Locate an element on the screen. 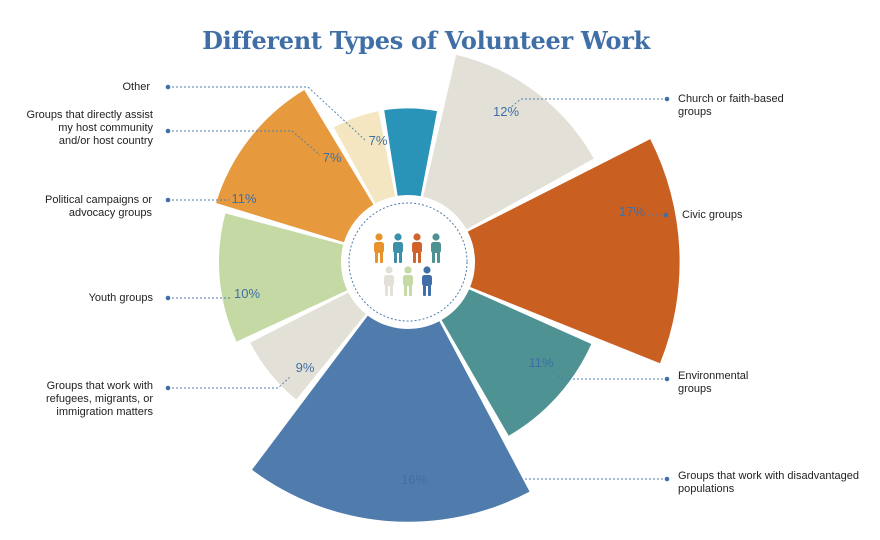  center-hub is located at coordinates (408, 262).